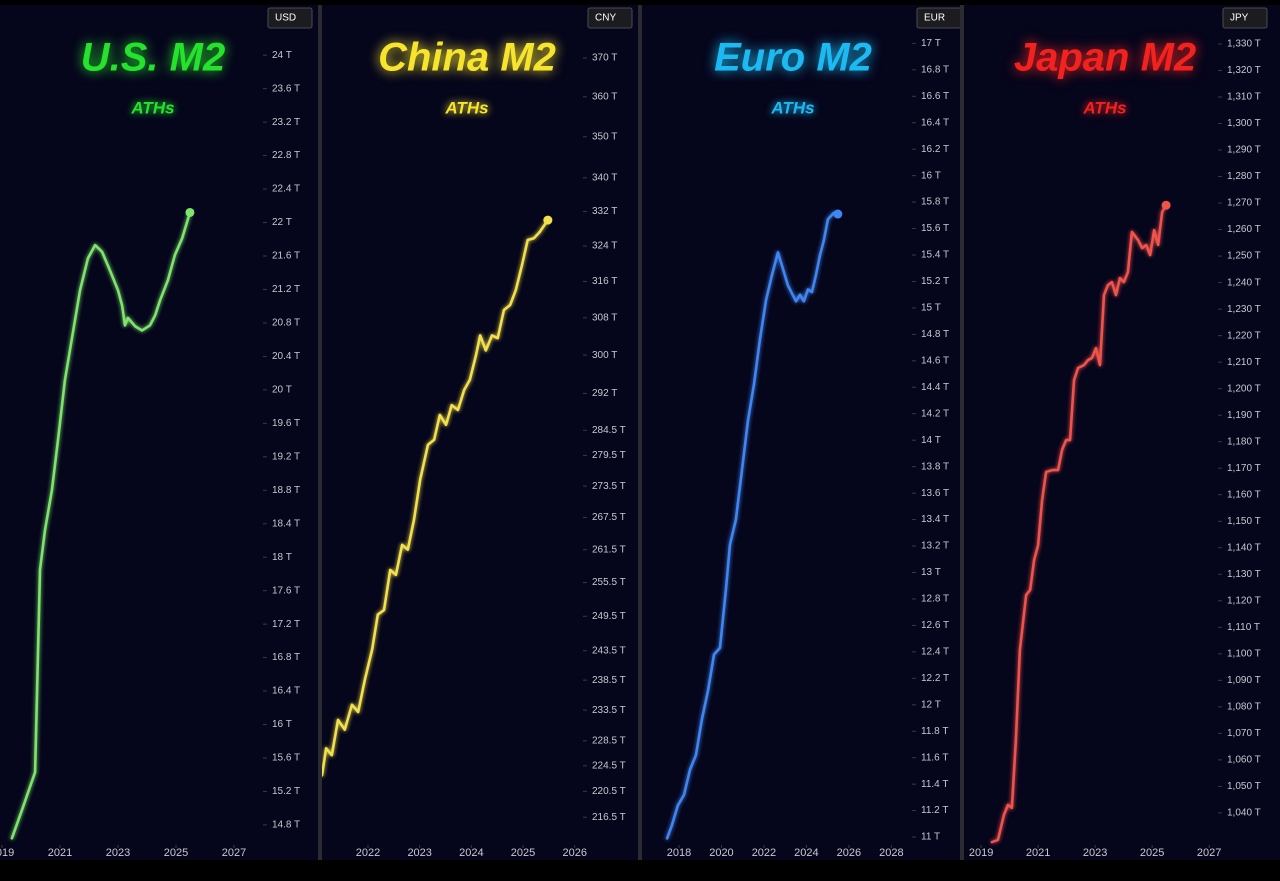  What do you see at coordinates (935, 228) in the screenshot?
I see `y-tick-label: 15.6 T` at bounding box center [935, 228].